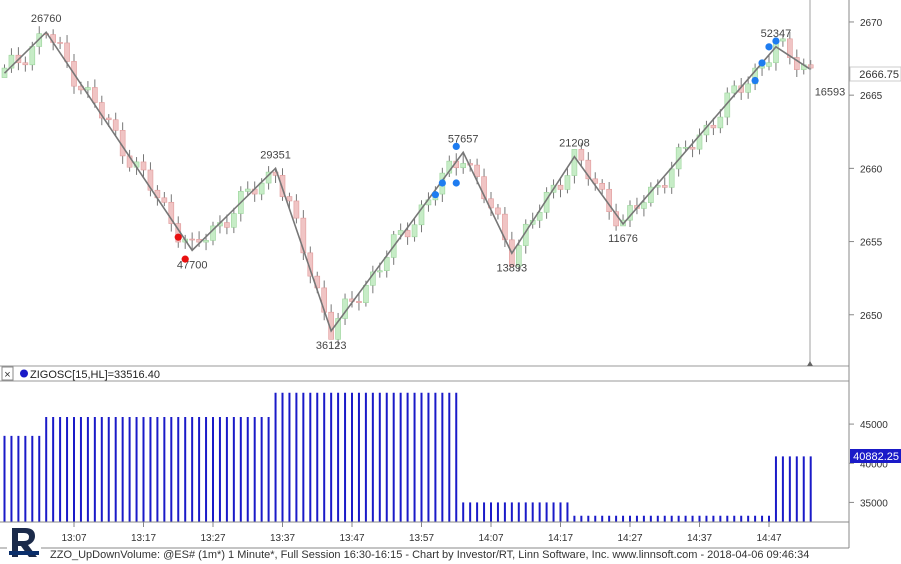 The height and width of the screenshot is (564, 901). I want to click on osc-value-label: 40882.25, so click(876, 457).